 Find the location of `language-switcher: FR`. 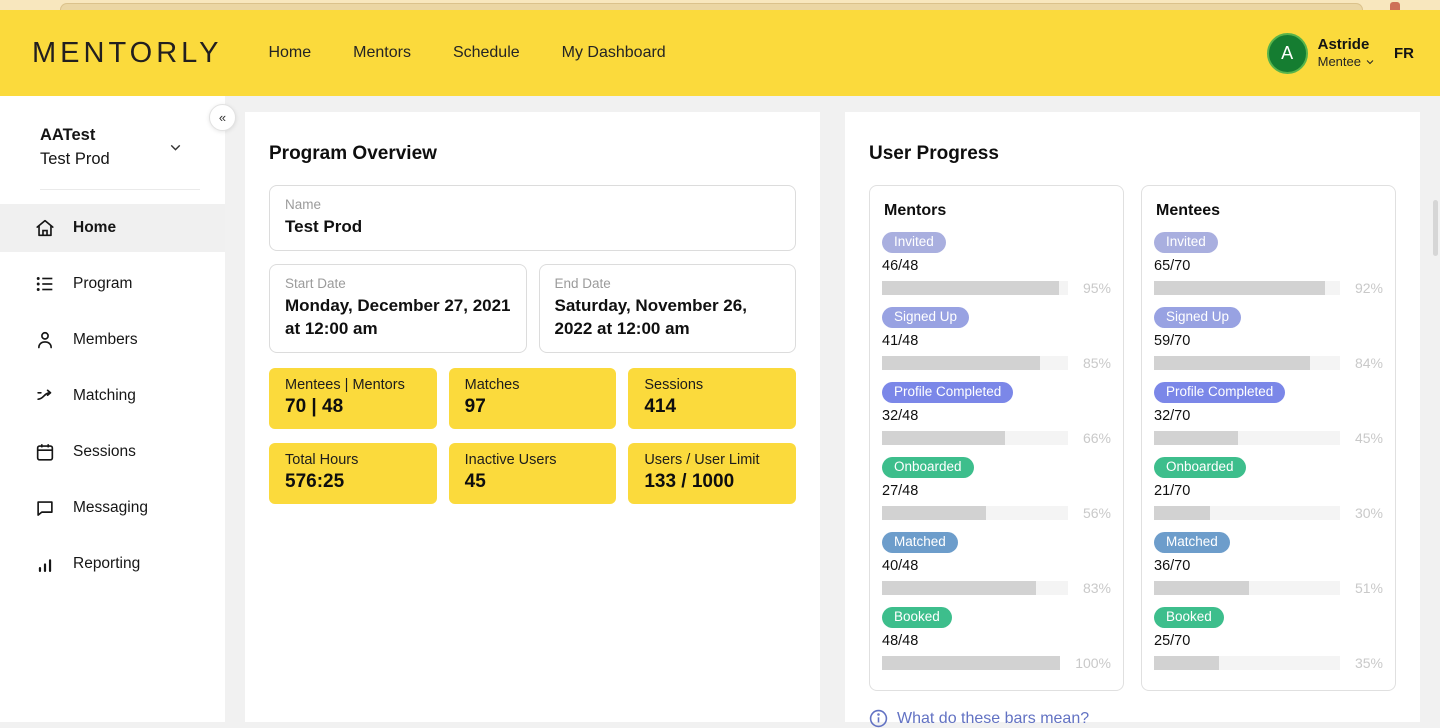

language-switcher: FR is located at coordinates (1404, 53).